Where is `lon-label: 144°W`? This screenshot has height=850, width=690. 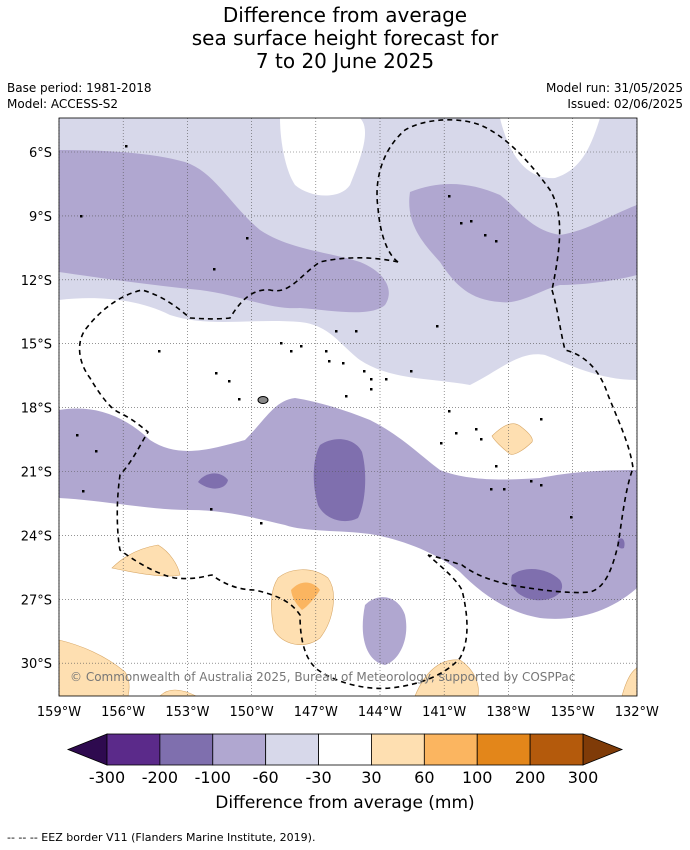 lon-label: 144°W is located at coordinates (380, 712).